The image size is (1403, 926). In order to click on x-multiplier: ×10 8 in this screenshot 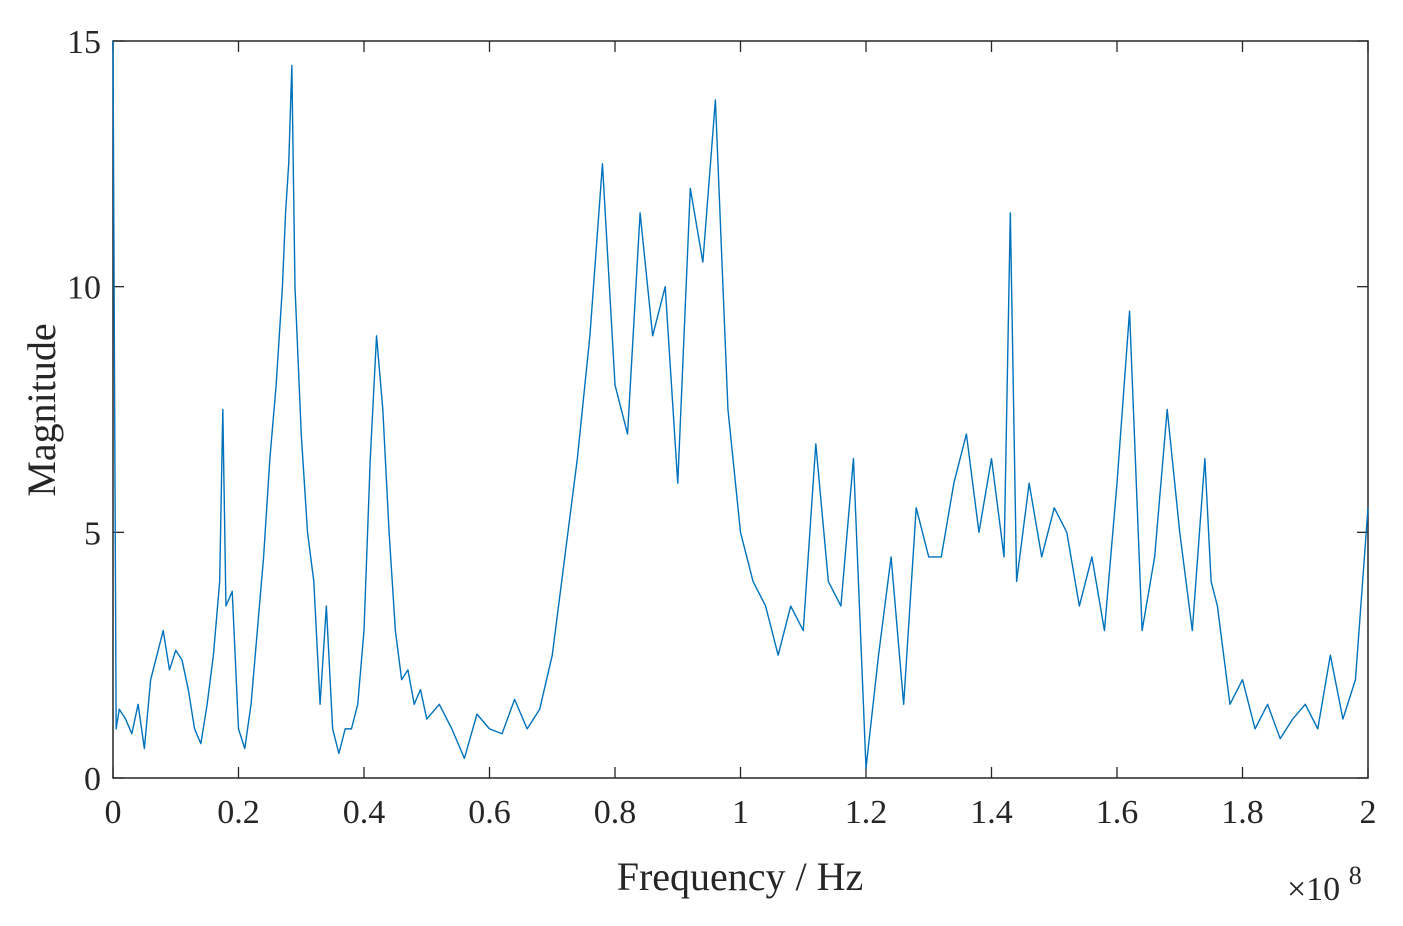, I will do `click(1324, 884)`.